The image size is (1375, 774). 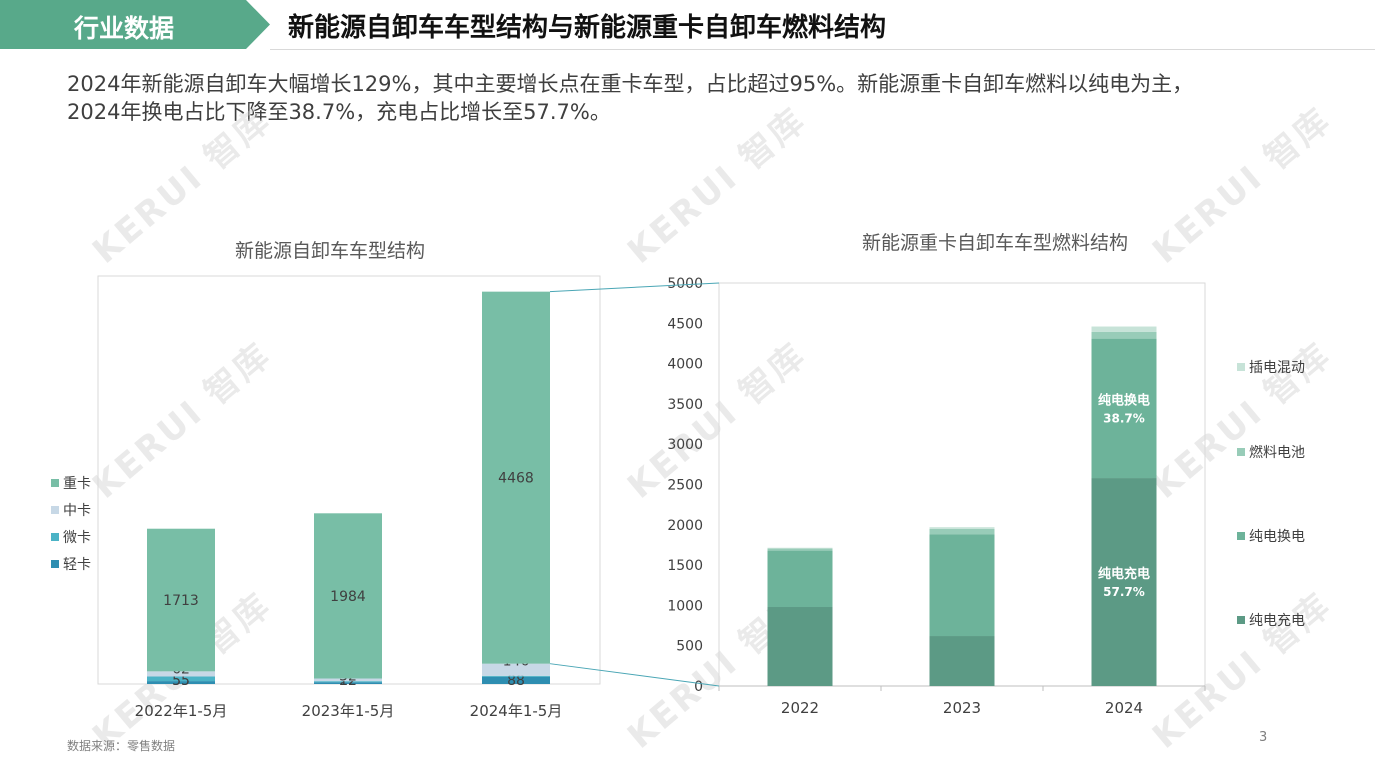 I want to click on chart2-x-tick: 2023, so click(x=962, y=708).